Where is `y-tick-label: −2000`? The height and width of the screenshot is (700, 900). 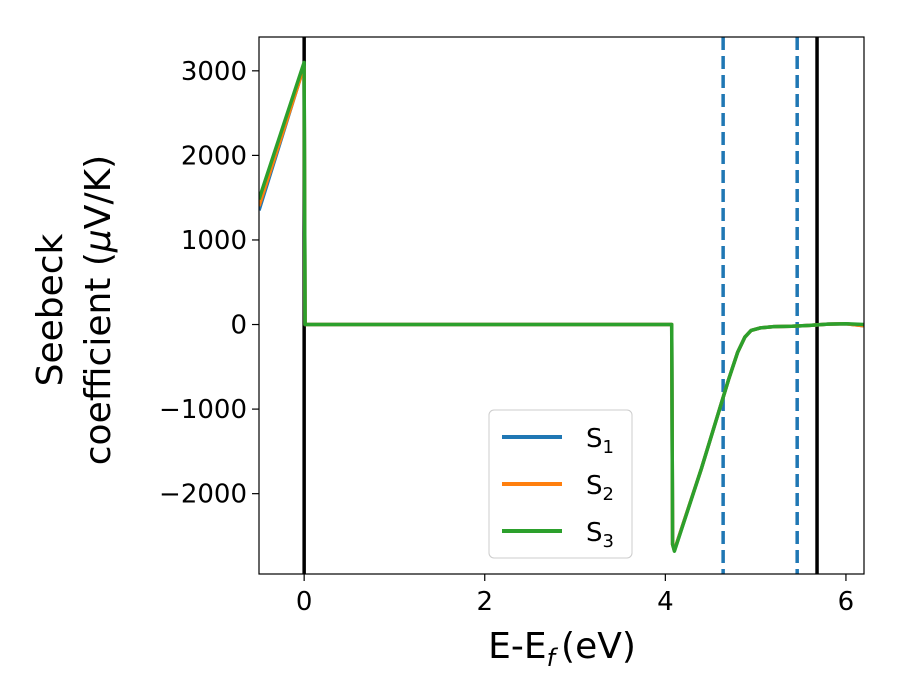 y-tick-label: −2000 is located at coordinates (203, 495).